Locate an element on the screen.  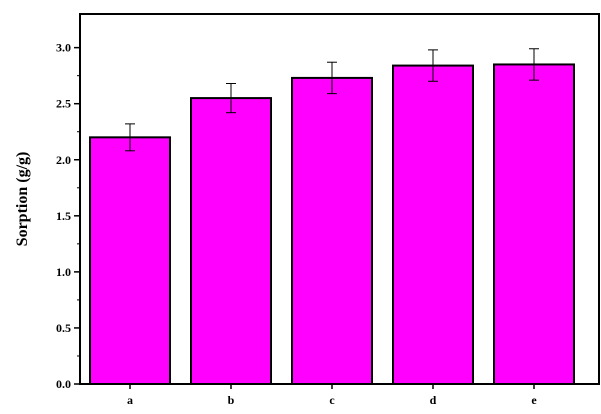
y-axis-label: Sorption (g/g) is located at coordinates (22, 199).